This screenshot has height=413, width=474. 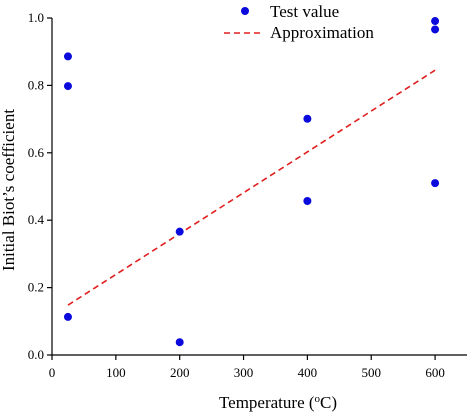 What do you see at coordinates (278, 402) in the screenshot?
I see `x-axis-title: Temperature (oC)` at bounding box center [278, 402].